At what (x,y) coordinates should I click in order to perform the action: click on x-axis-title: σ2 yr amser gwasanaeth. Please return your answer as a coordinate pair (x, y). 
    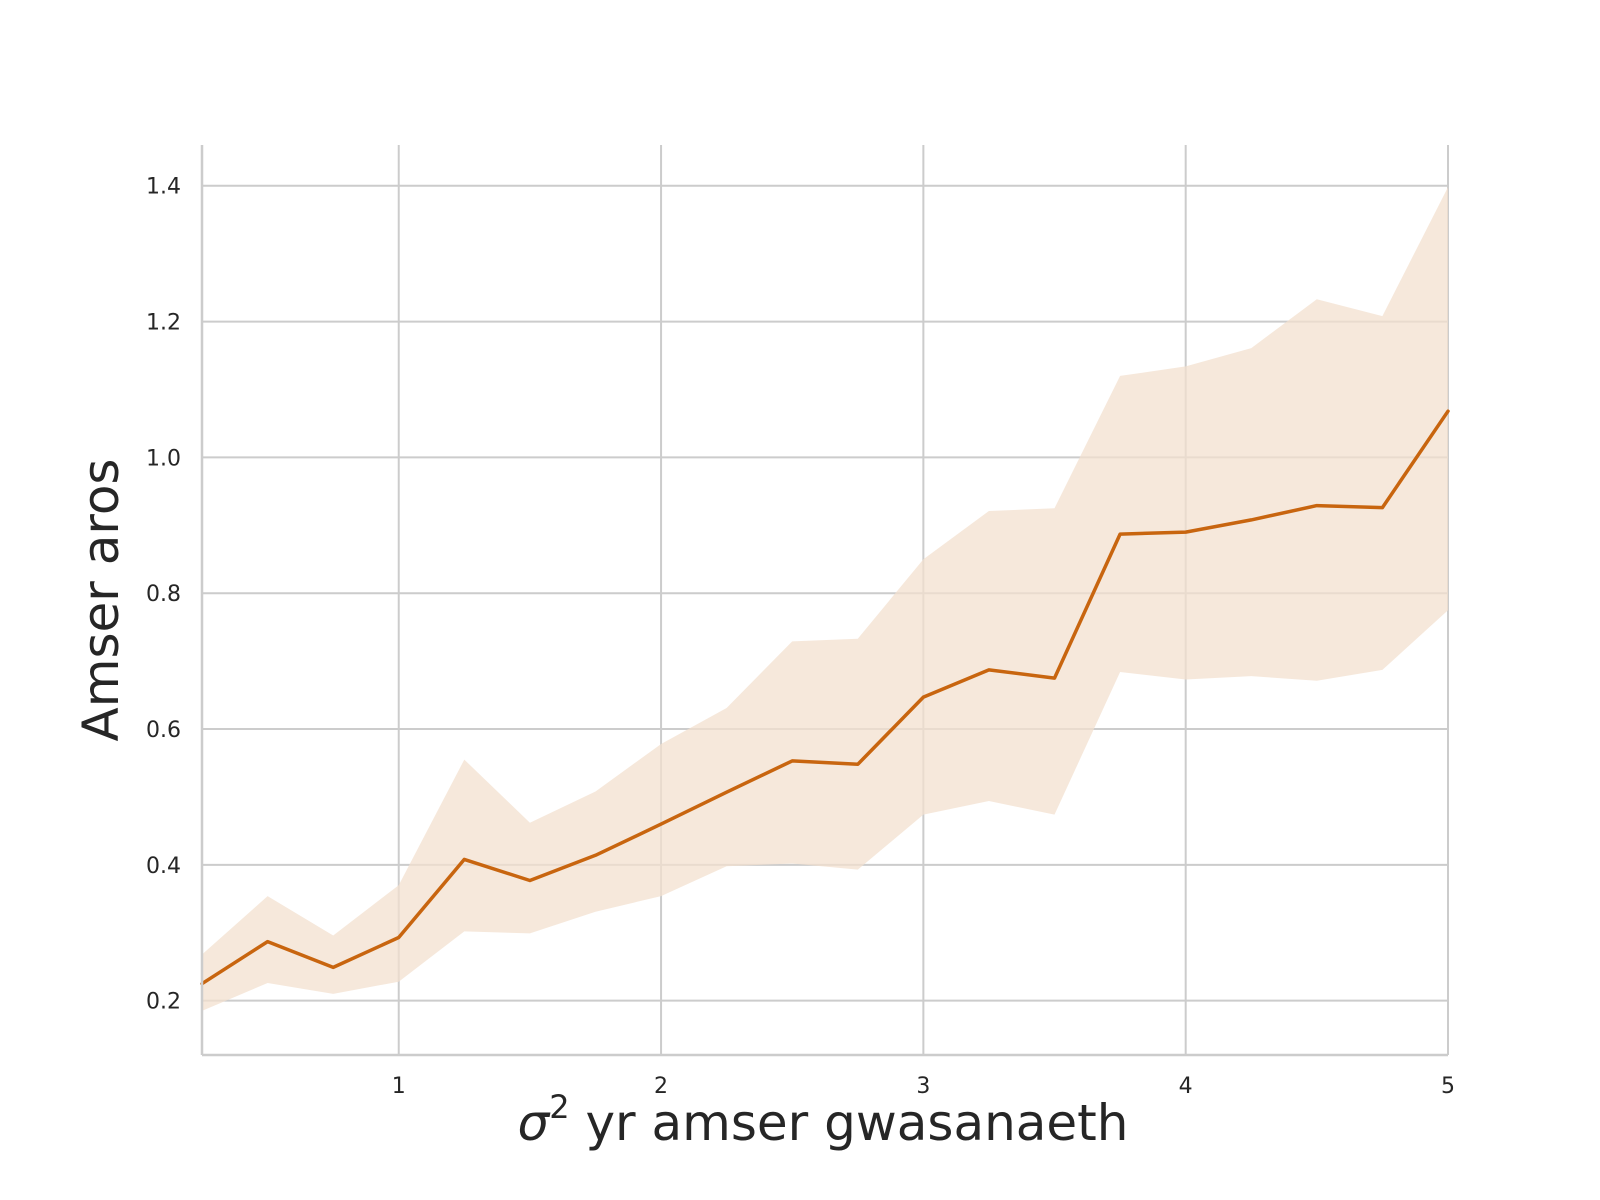
    Looking at the image, I should click on (823, 1120).